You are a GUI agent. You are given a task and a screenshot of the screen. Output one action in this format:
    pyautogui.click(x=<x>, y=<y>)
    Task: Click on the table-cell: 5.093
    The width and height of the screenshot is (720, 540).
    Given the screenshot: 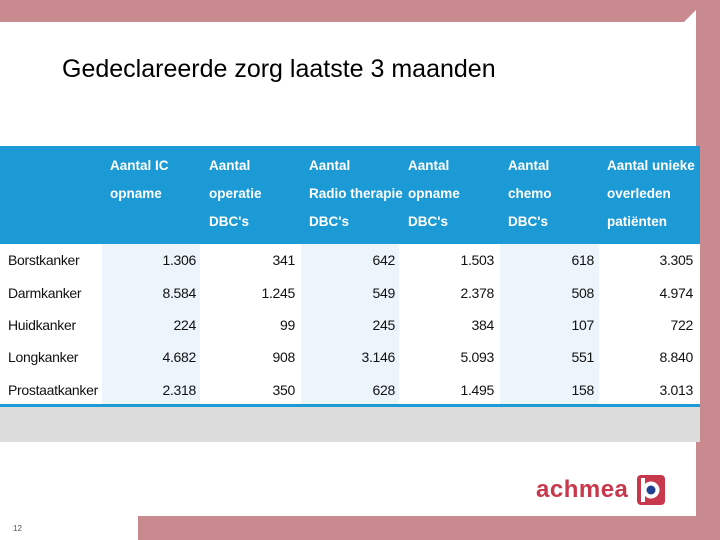 What is the action you would take?
    pyautogui.click(x=477, y=357)
    